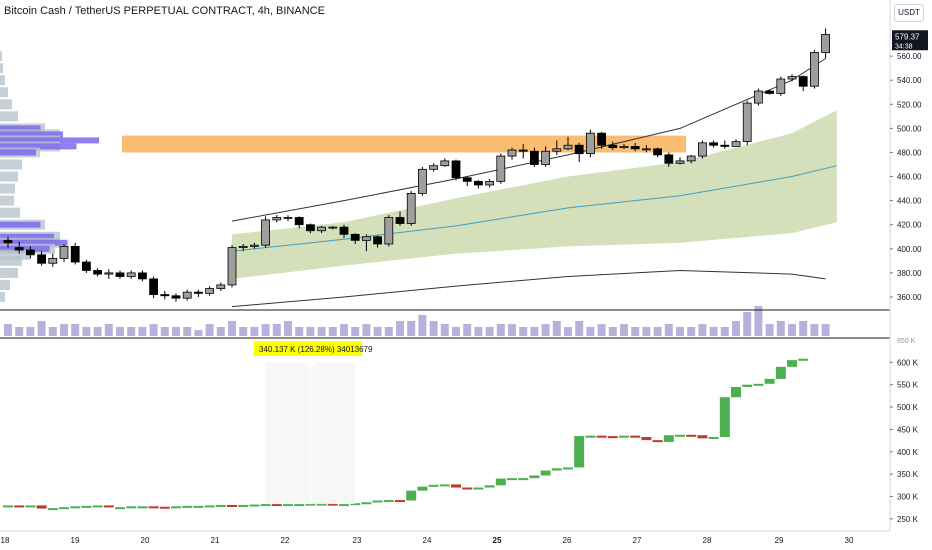 Image resolution: width=932 pixels, height=550 pixels. Describe the element at coordinates (908, 385) in the screenshot. I see `cumulative-tick-label: 550 K` at that location.